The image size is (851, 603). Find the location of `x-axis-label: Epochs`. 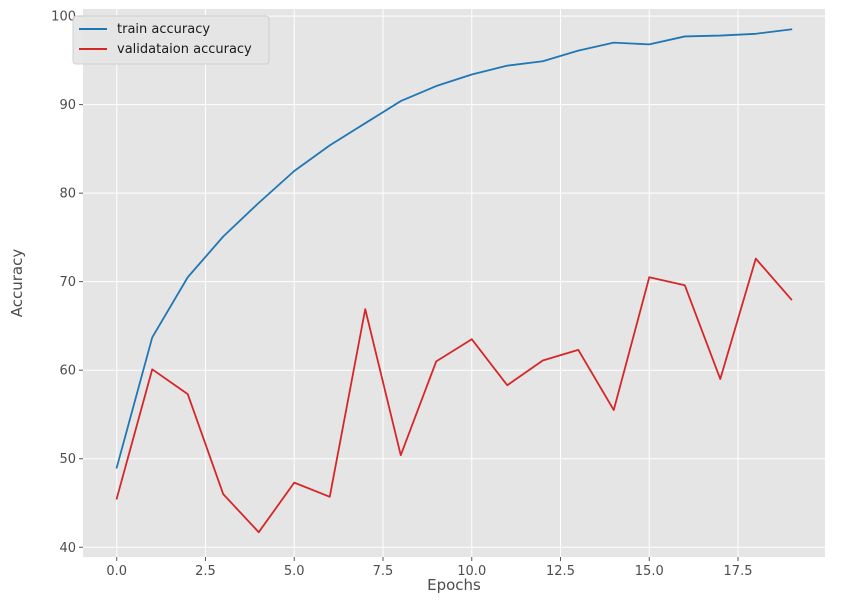

x-axis-label: Epochs is located at coordinates (454, 585).